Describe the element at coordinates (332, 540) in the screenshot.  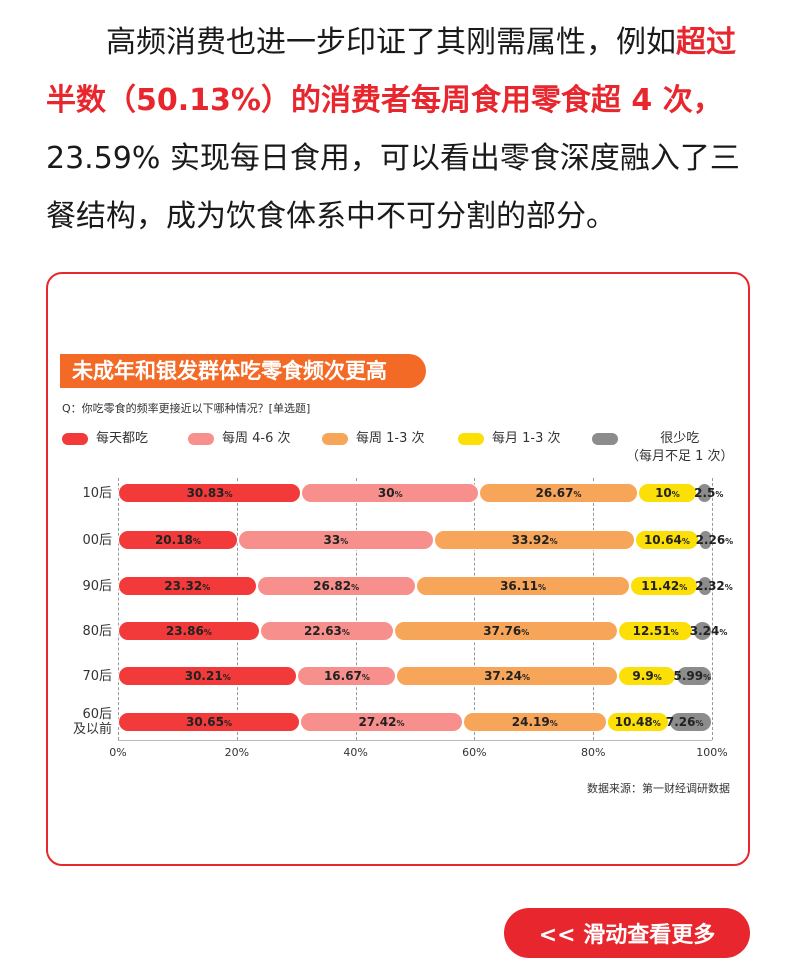
I see `data-label: 33` at that location.